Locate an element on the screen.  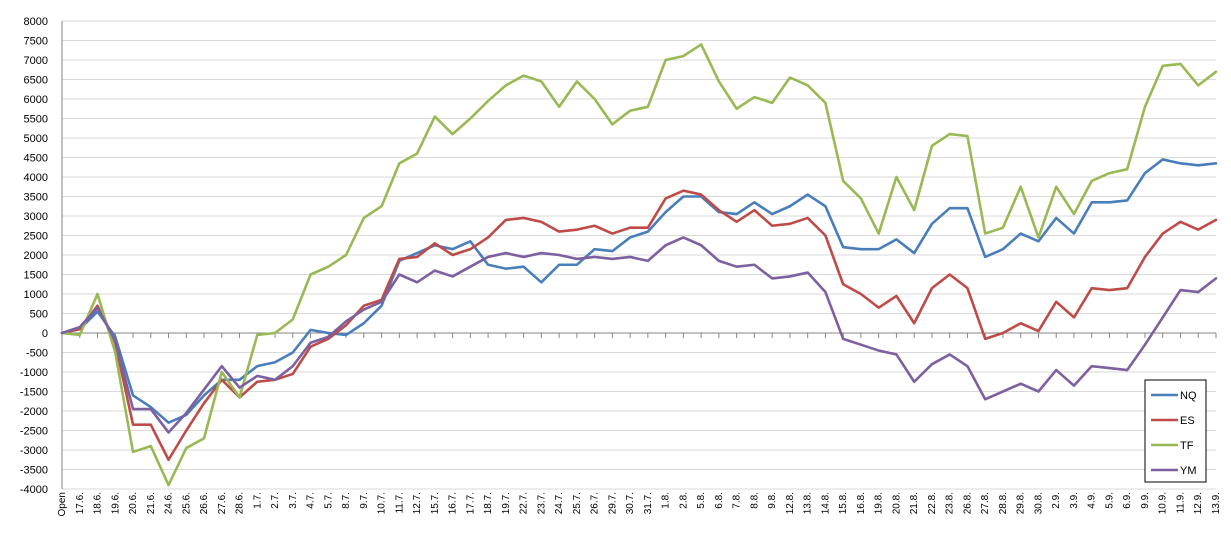
x-tick-label: 26.8. is located at coordinates (967, 503).